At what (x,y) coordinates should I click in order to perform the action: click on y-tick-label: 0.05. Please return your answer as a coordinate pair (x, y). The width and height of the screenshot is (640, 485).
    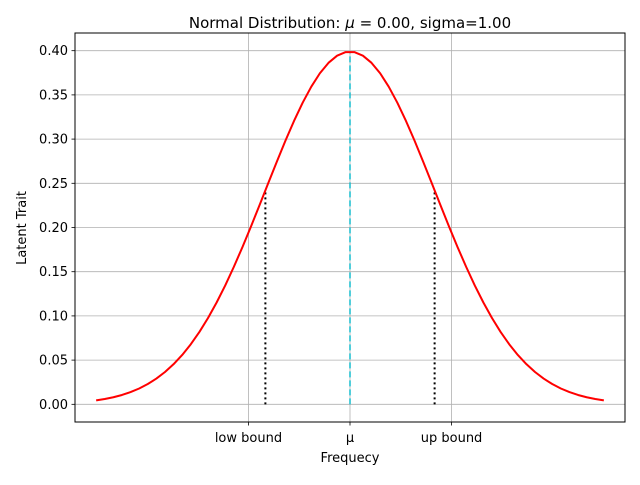
    Looking at the image, I should click on (53, 361).